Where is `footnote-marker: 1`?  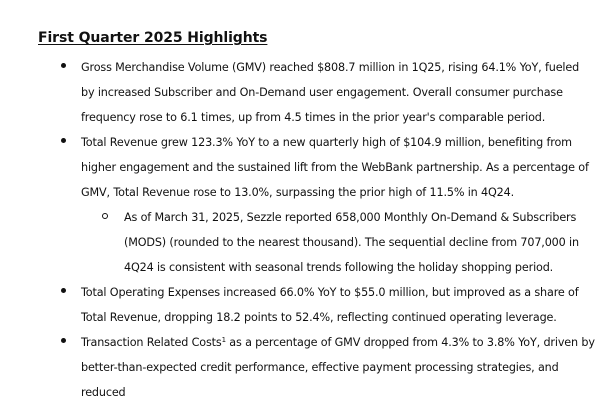
footnote-marker: 1 is located at coordinates (223, 340).